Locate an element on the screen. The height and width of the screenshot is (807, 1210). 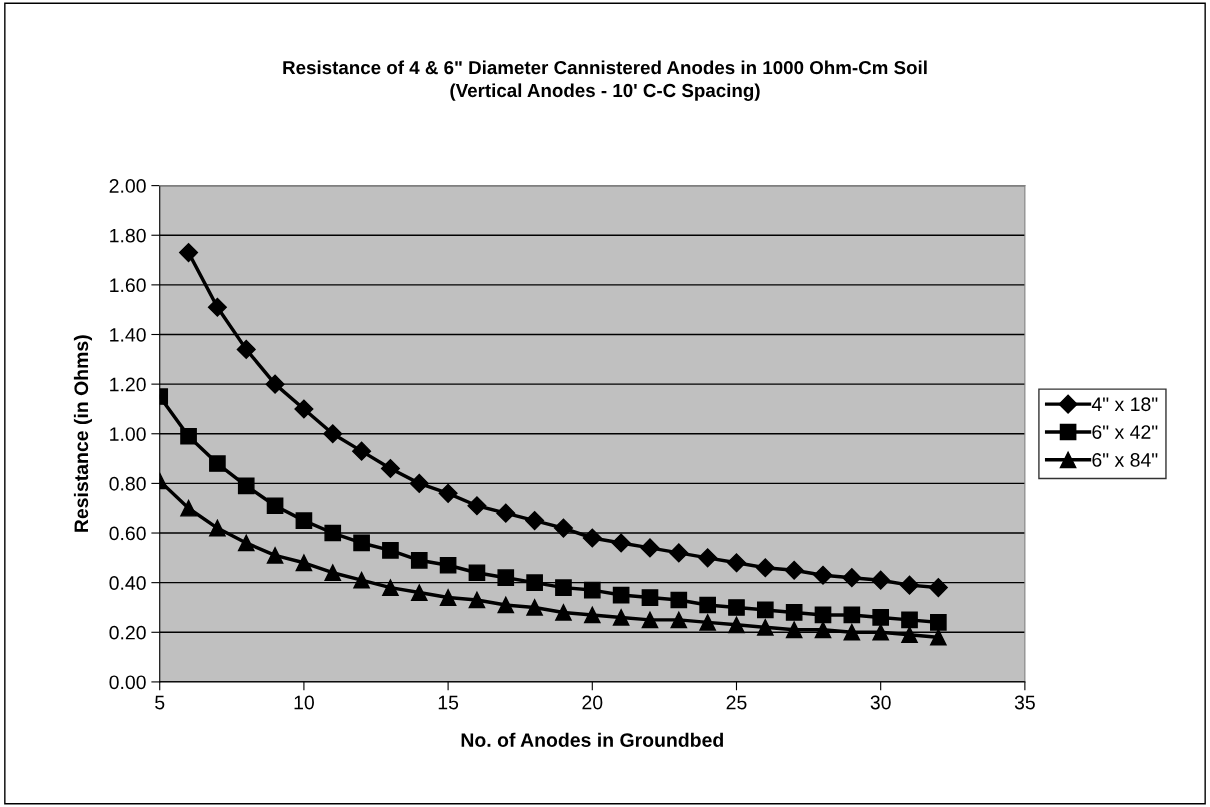
y-tick-label: 1.20 is located at coordinates (128, 384).